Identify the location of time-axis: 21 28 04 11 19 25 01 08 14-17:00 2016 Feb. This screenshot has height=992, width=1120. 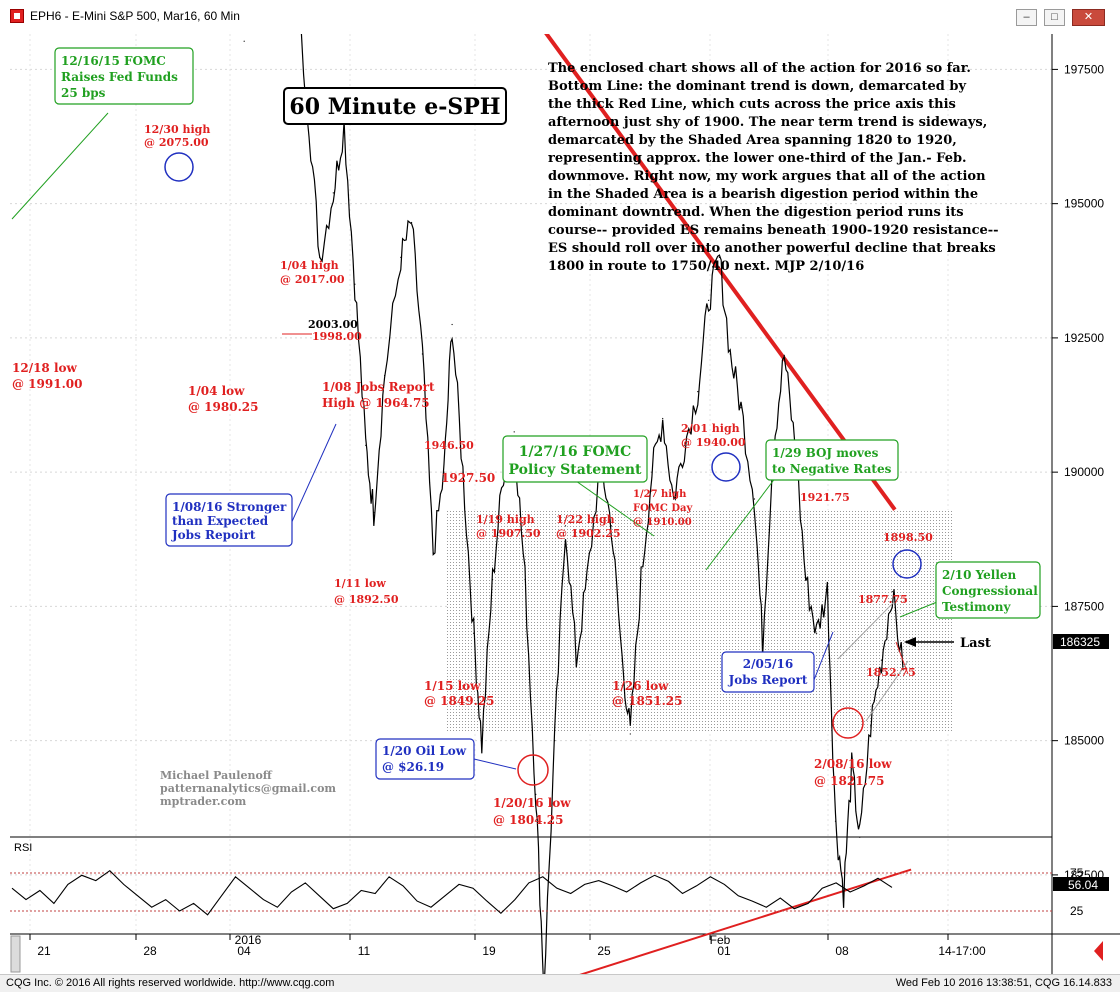
(507, 945).